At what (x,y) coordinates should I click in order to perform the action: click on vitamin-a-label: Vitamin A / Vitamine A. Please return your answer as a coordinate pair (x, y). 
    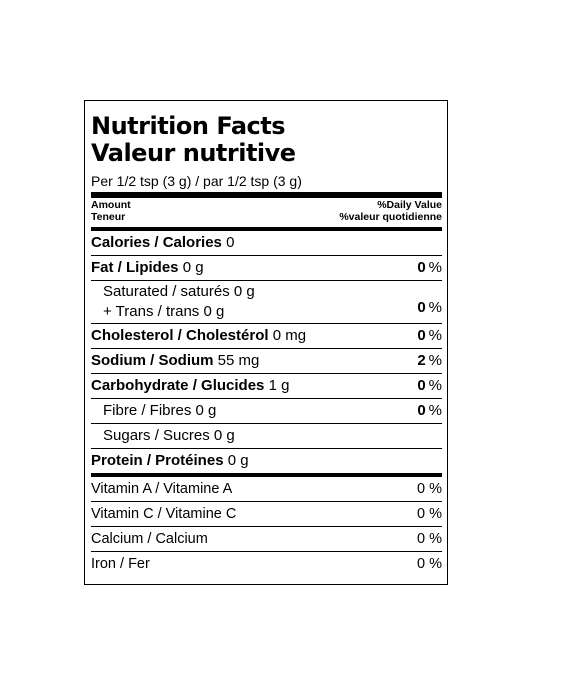
    Looking at the image, I should click on (162, 489).